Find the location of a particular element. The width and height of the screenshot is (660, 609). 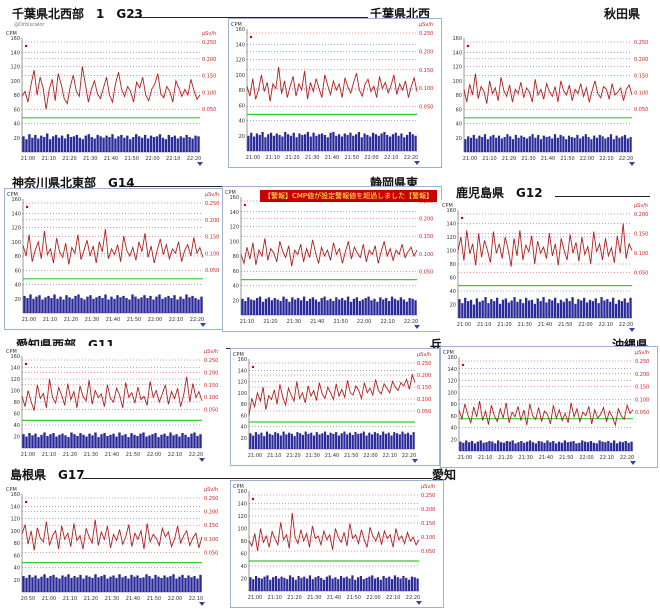

y2-tick-label: 0.250 is located at coordinates (642, 362).